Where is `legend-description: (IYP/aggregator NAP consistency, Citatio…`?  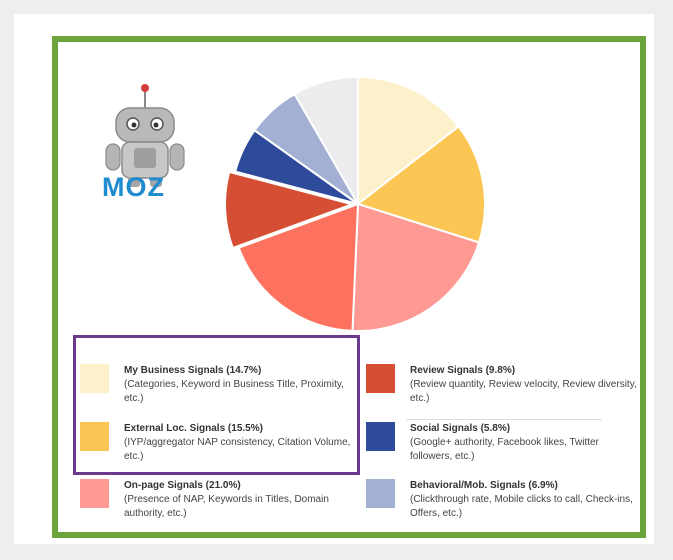
legend-description: (IYP/aggregator NAP consistency, Citatio… is located at coordinates (237, 449).